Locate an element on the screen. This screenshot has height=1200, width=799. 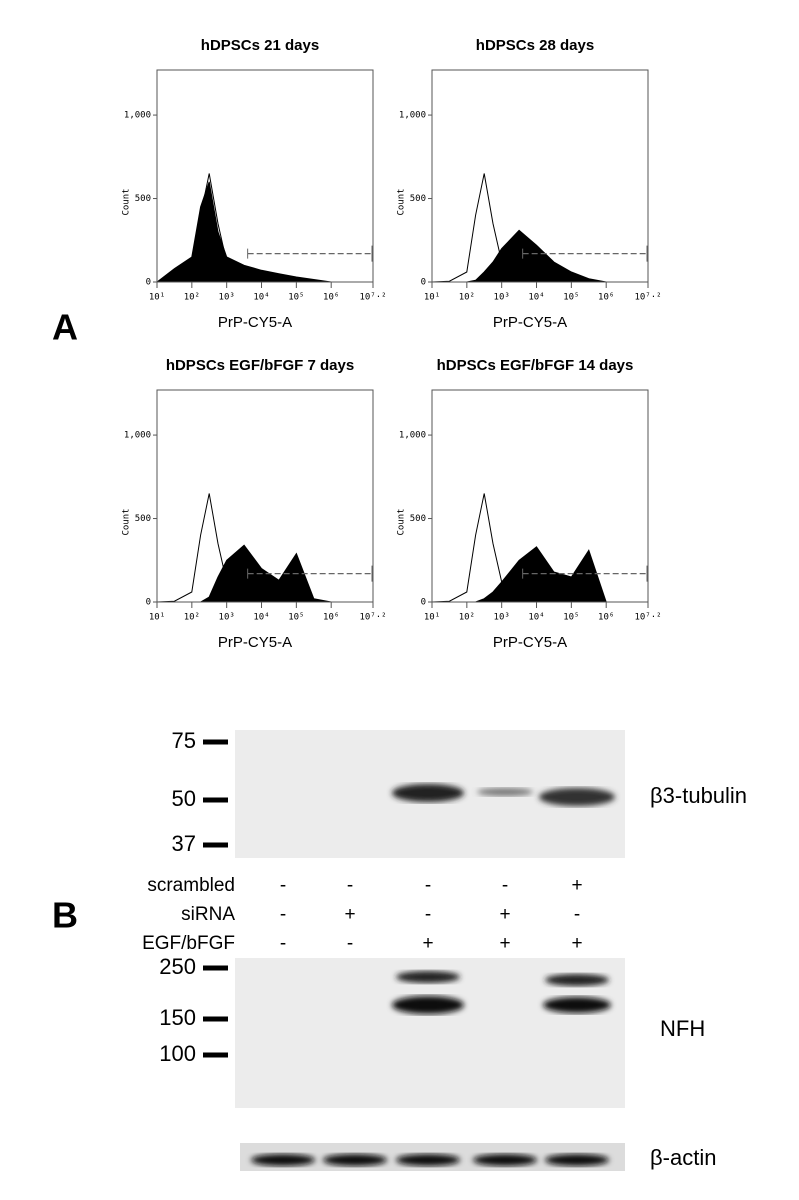
condition-name: scrambled is located at coordinates (191, 885).